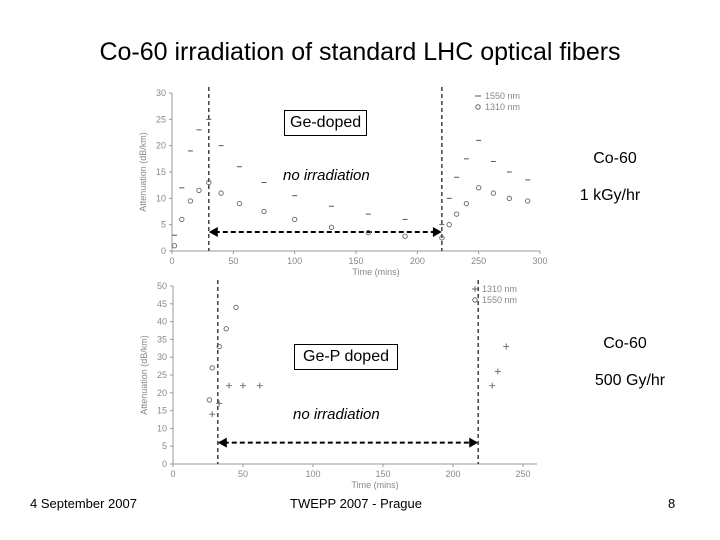  Describe the element at coordinates (326, 175) in the screenshot. I see `top-no-irradiation-label: no irradiation` at that location.